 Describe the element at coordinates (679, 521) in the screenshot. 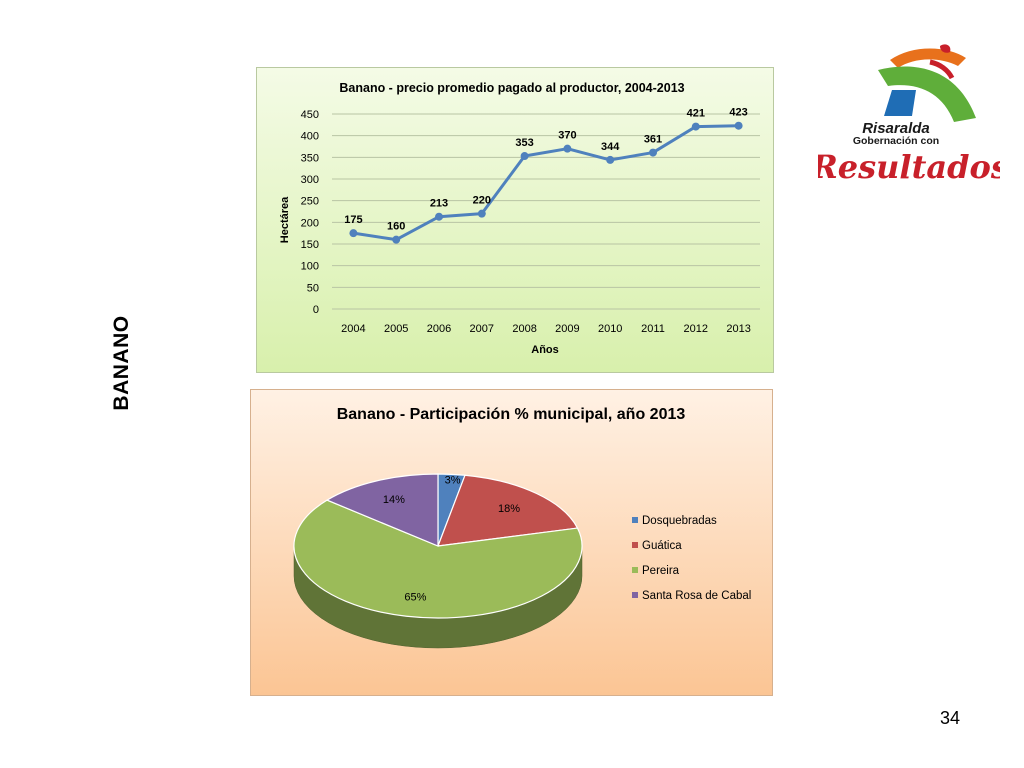

I see `legend-label: Dosquebradas` at that location.